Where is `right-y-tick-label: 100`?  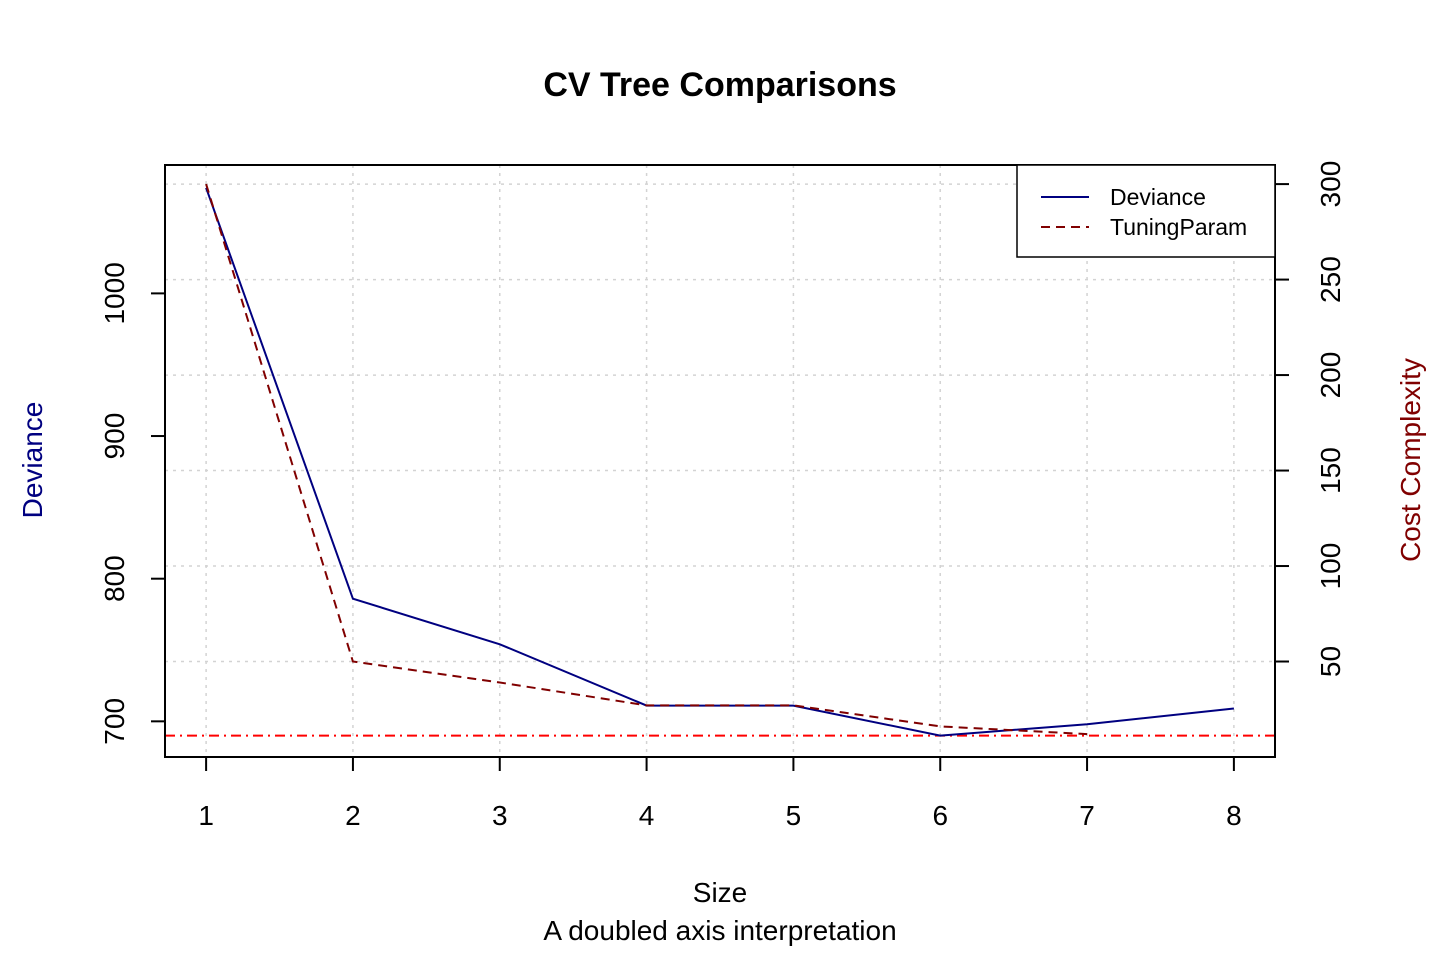 right-y-tick-label: 100 is located at coordinates (1330, 566).